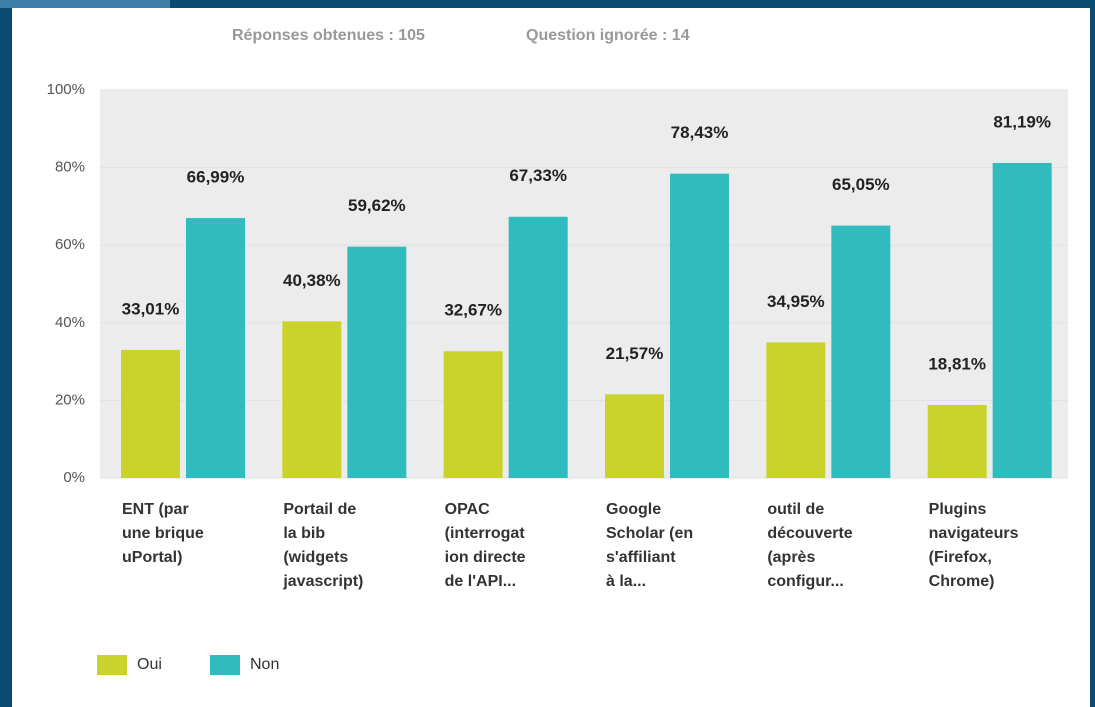 The image size is (1095, 707). I want to click on data-label: 65,05%, so click(861, 184).